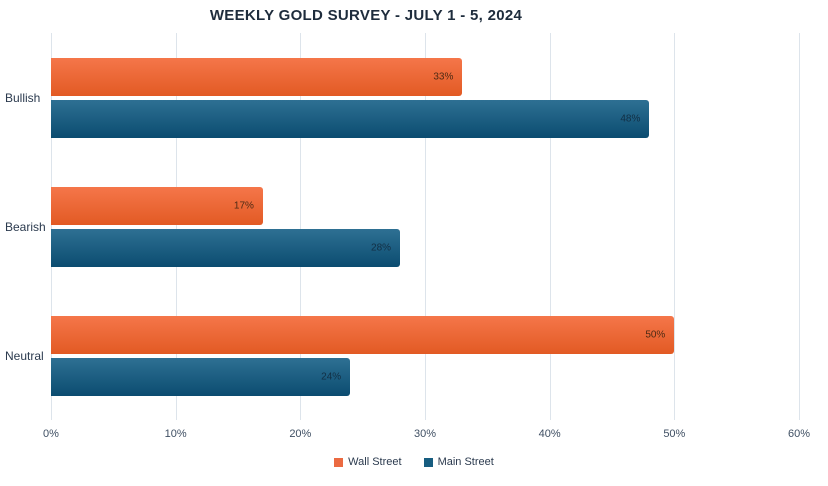  What do you see at coordinates (425, 434) in the screenshot?
I see `x-tick-label: 30%` at bounding box center [425, 434].